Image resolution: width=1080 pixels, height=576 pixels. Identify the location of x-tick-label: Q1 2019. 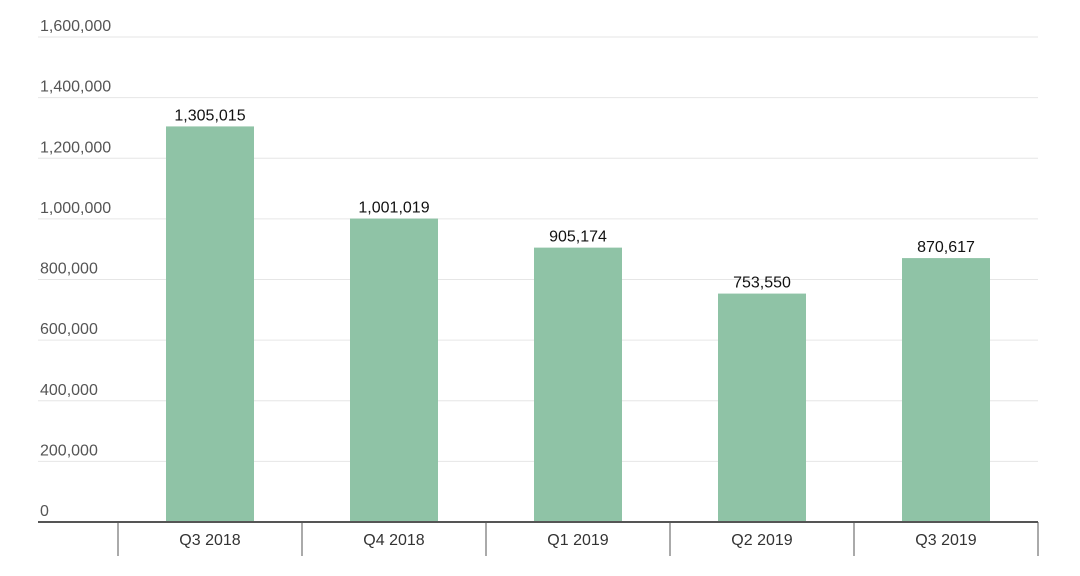
(577, 540).